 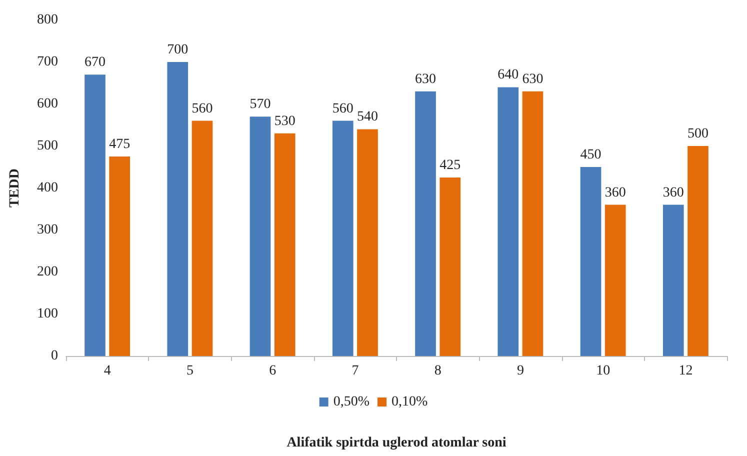 What do you see at coordinates (396, 443) in the screenshot?
I see `x-axis-title: Alifatik spirtda uglerod atomlar soni` at bounding box center [396, 443].